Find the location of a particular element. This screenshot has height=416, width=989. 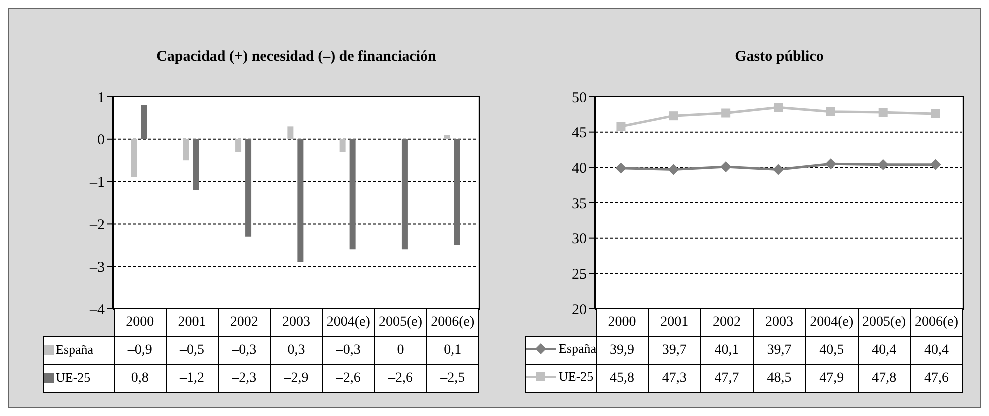

data-label: 45,8 is located at coordinates (622, 378).